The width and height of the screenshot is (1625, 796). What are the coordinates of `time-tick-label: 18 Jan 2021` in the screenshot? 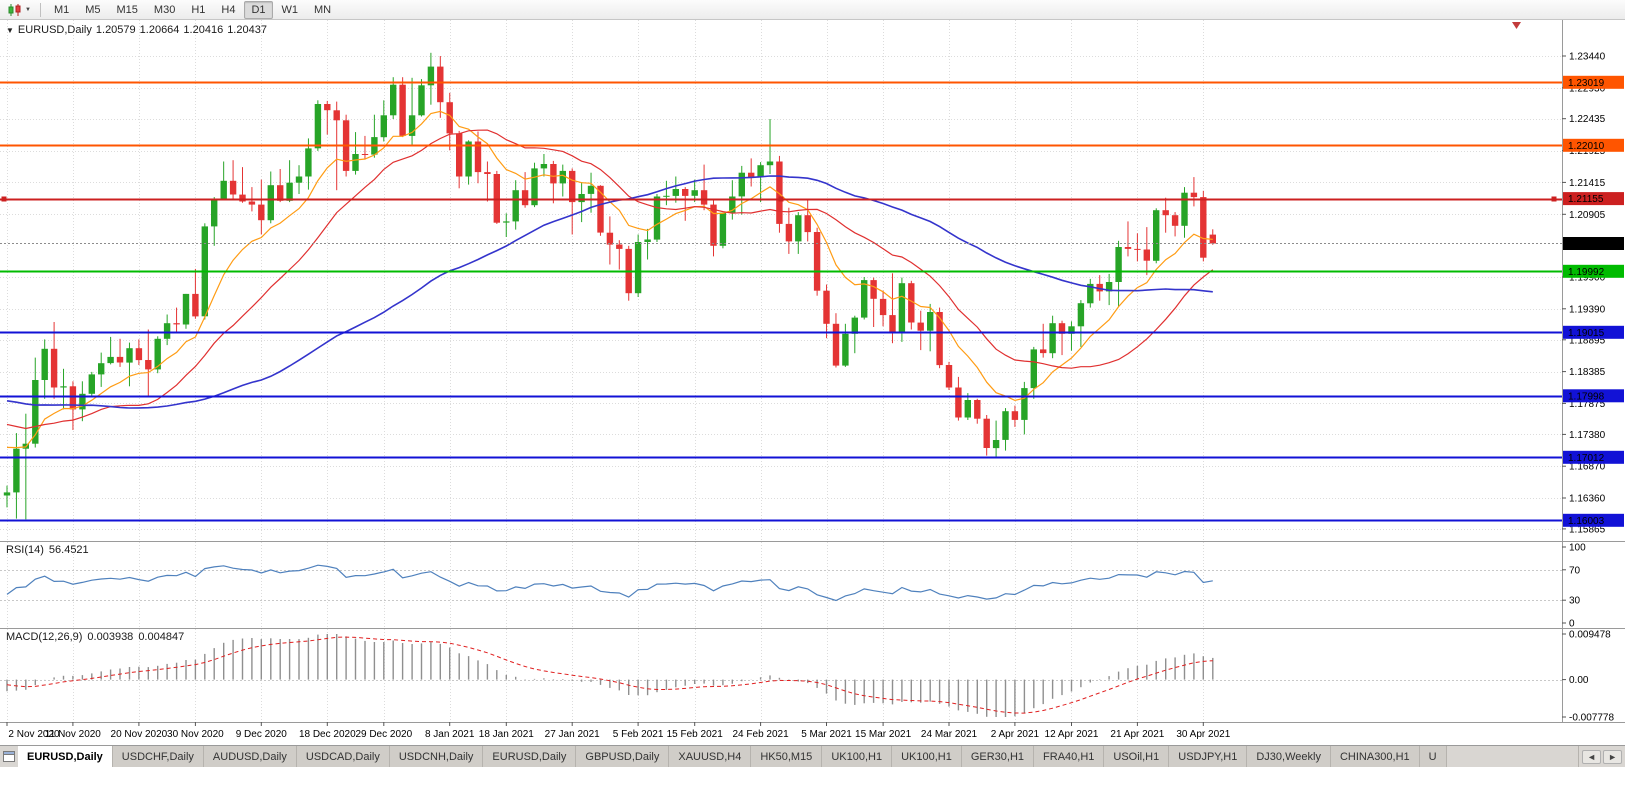 It's located at (506, 734).